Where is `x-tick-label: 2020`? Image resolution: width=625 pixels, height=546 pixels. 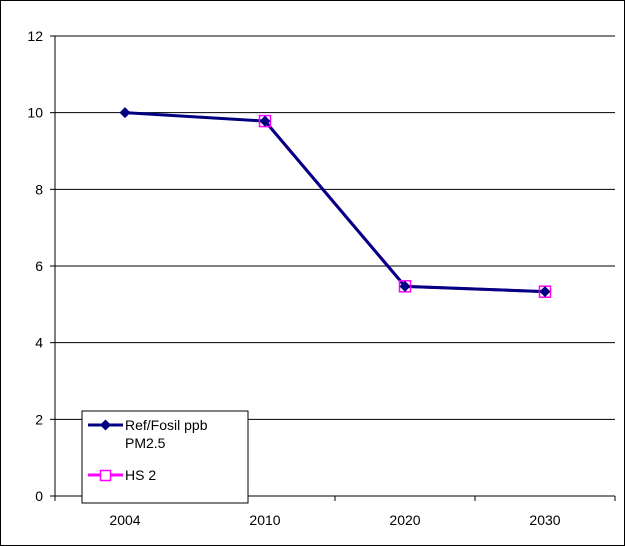 x-tick-label: 2020 is located at coordinates (404, 520).